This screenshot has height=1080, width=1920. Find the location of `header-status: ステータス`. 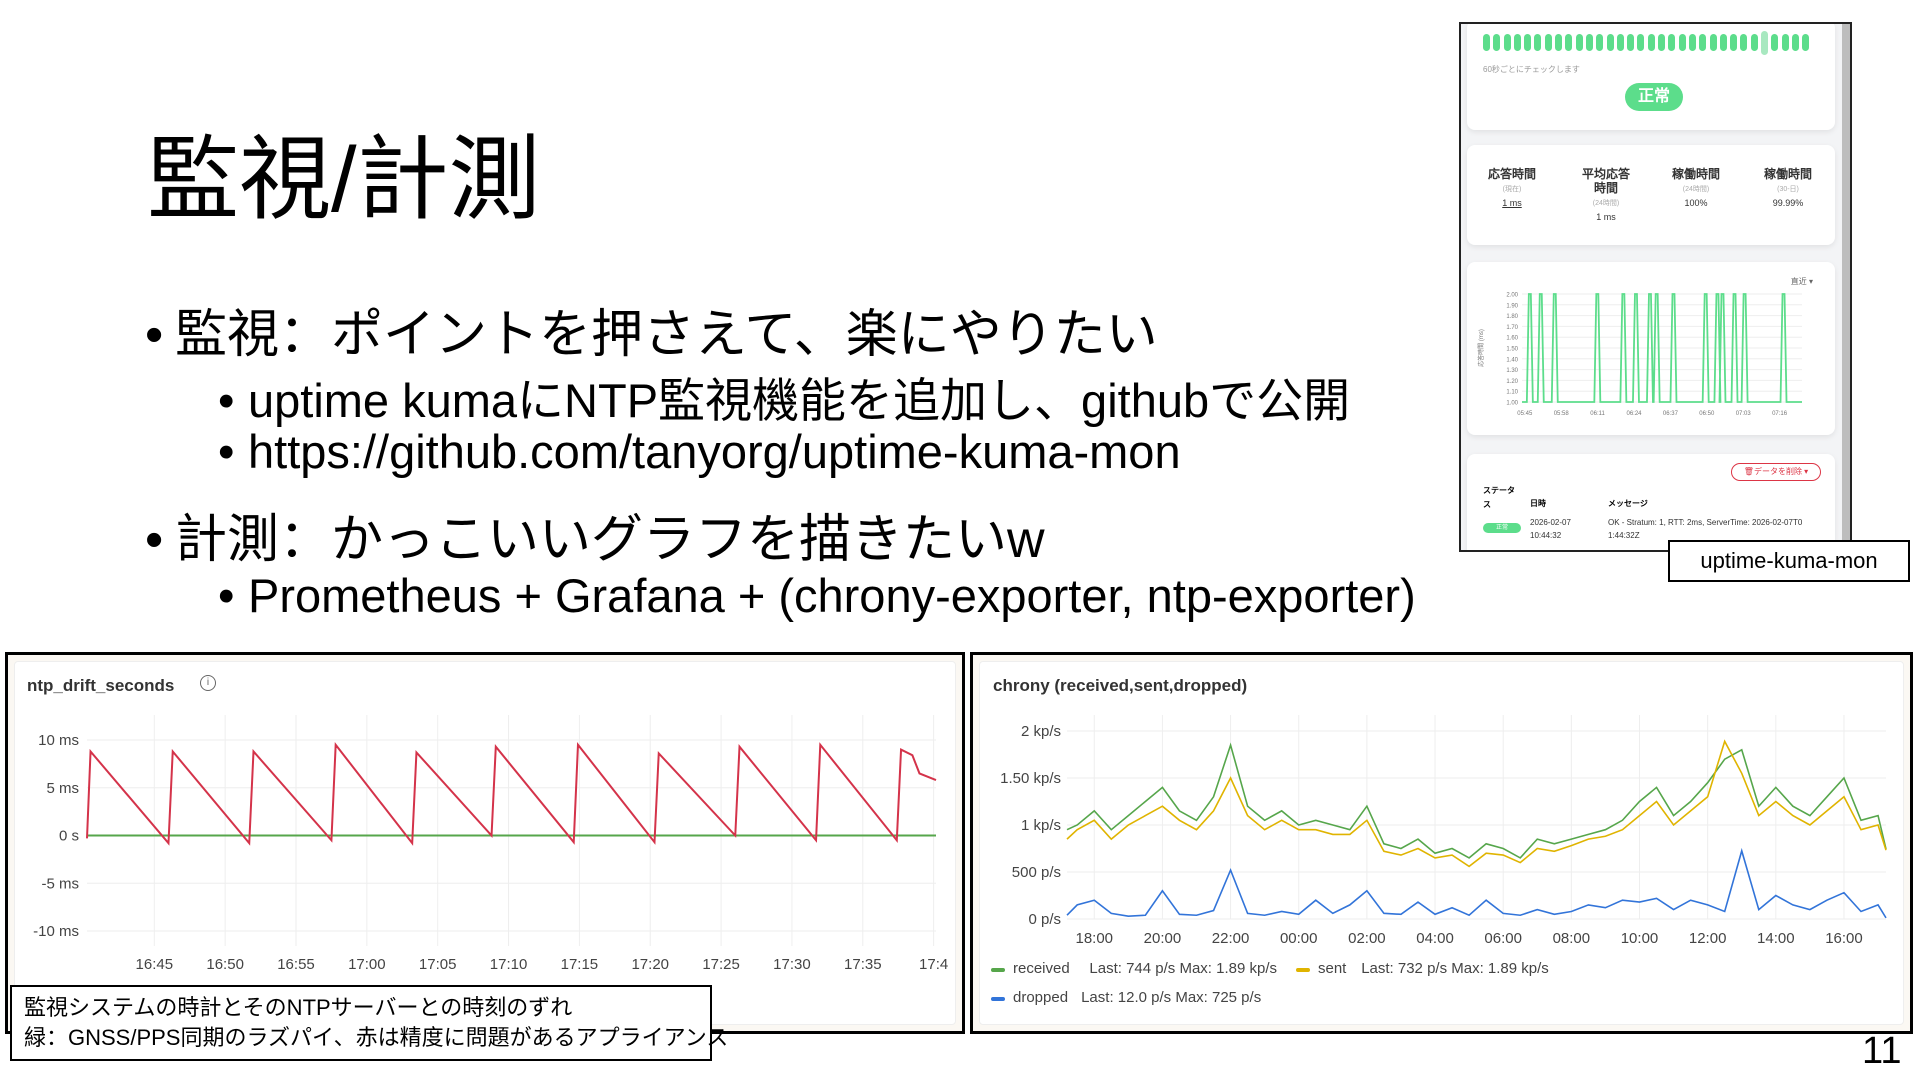

header-status: ステータス is located at coordinates (1499, 497).